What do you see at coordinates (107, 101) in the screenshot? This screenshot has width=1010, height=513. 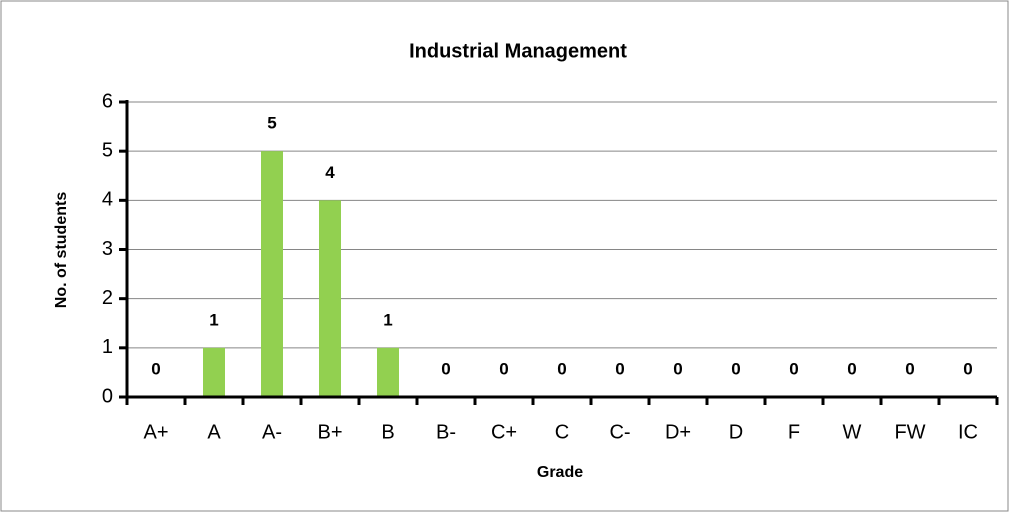 I see `y-tick-label: 6` at bounding box center [107, 101].